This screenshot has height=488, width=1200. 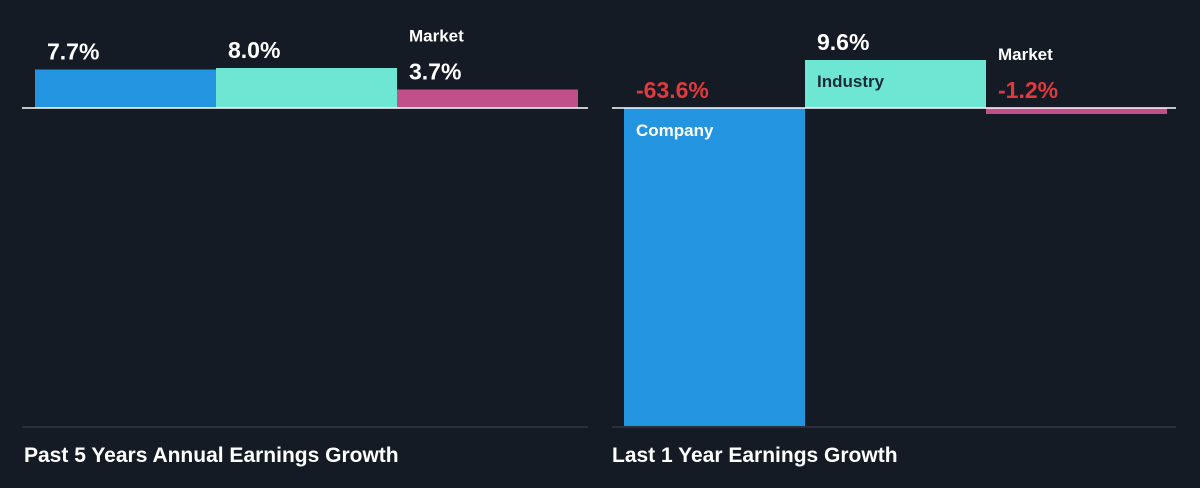 I want to click on category-label-market-last-1-year: Market, so click(x=1025, y=54).